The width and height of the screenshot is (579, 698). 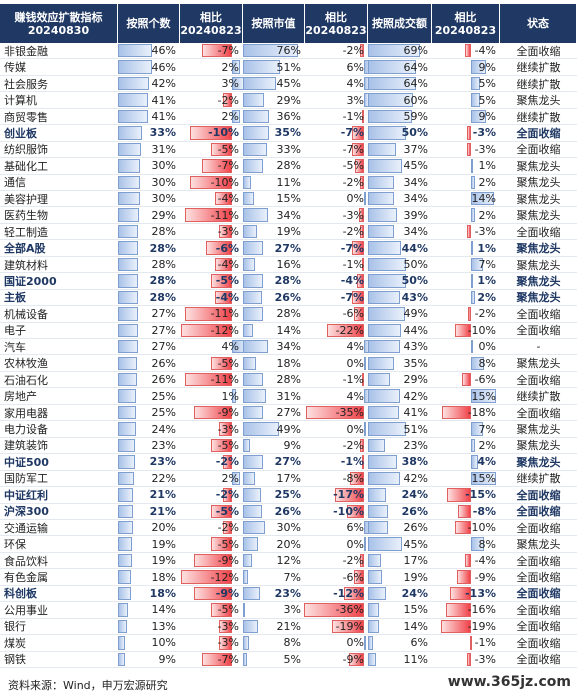 I want to click on cell: 5%, so click(x=274, y=660).